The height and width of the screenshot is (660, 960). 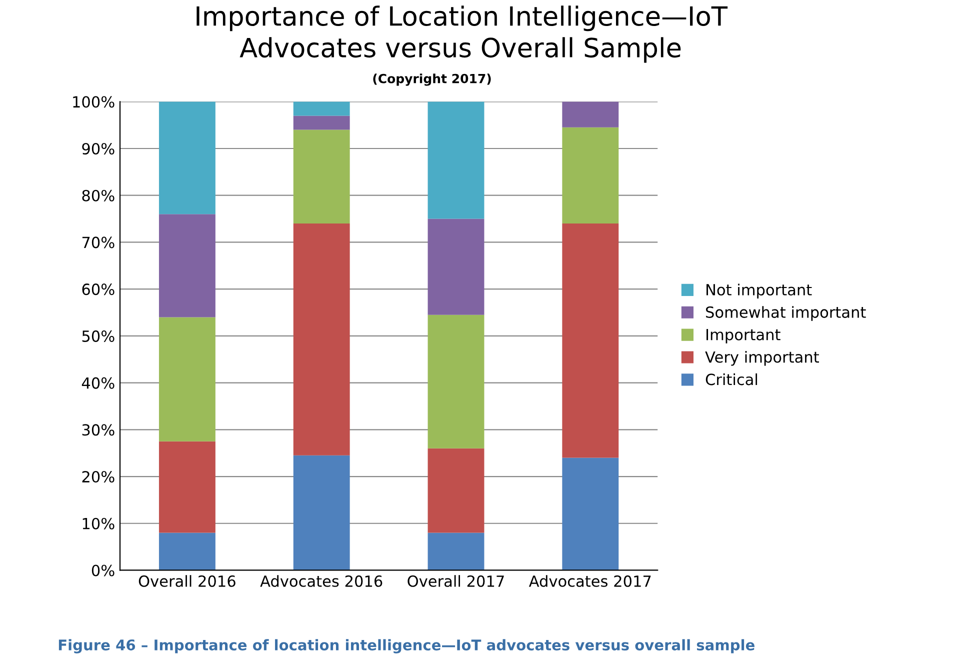 I want to click on y-tick-label: 70%, so click(x=98, y=242).